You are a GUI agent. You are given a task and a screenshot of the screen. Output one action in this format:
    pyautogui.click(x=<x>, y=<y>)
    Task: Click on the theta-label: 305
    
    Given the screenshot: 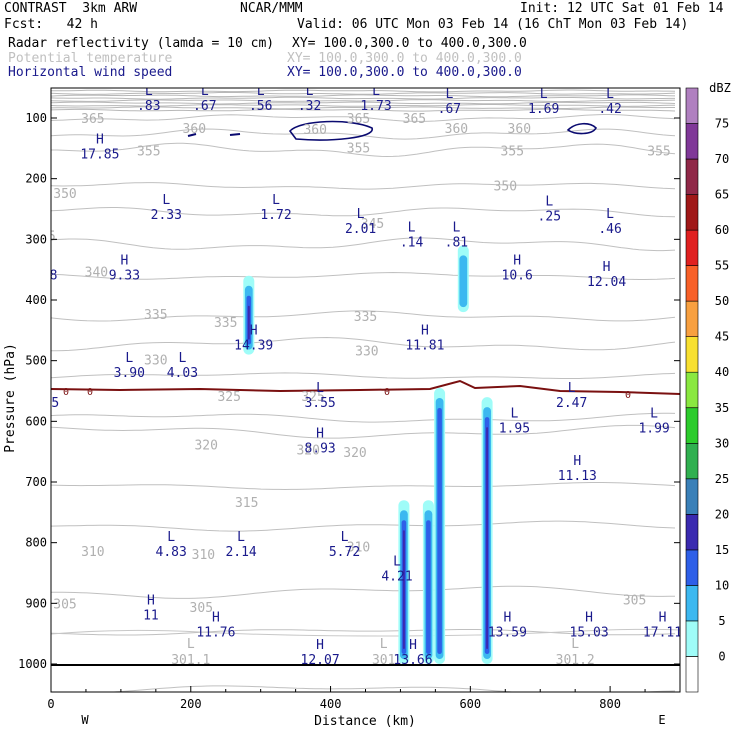 What is the action you would take?
    pyautogui.click(x=634, y=600)
    